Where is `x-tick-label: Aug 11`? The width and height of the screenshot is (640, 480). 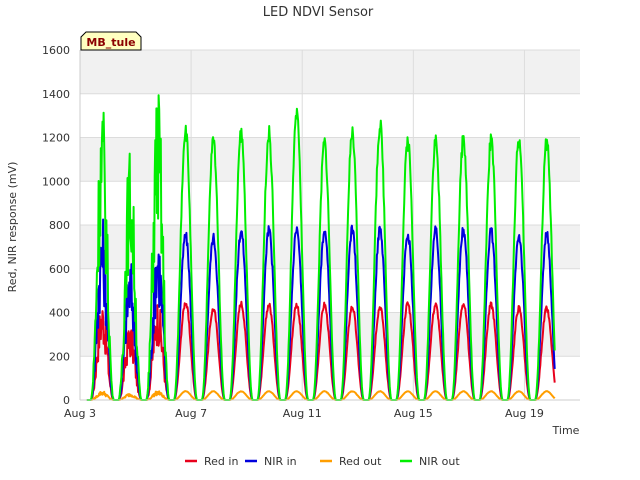
x-tick-label: Aug 11 is located at coordinates (302, 413).